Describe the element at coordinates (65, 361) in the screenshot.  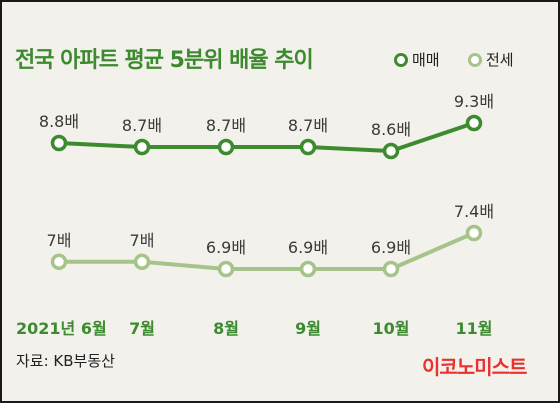
I see `source-note: 자료: KB부동산` at that location.